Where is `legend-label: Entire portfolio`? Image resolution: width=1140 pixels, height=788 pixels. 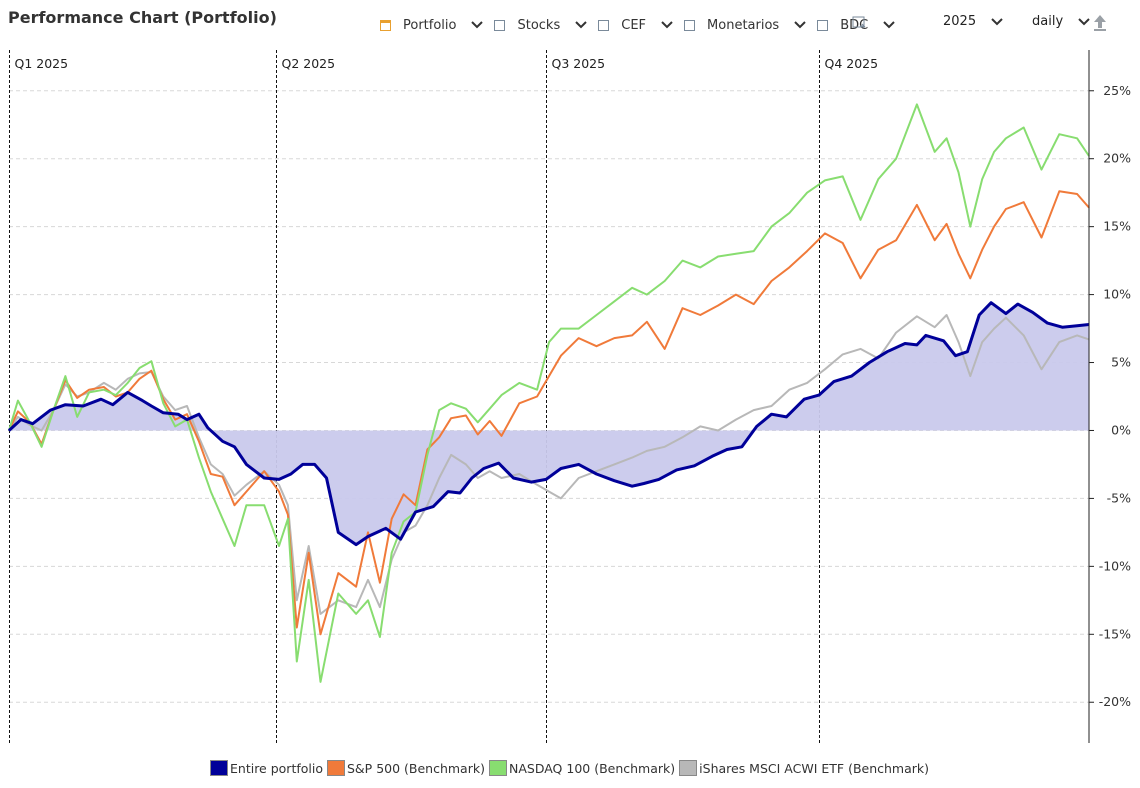 legend-label: Entire portfolio is located at coordinates (276, 768).